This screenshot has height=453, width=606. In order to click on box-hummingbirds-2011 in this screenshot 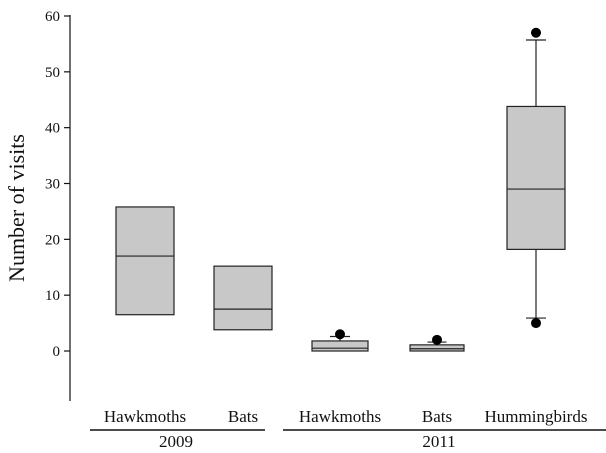, I will do `click(536, 178)`.